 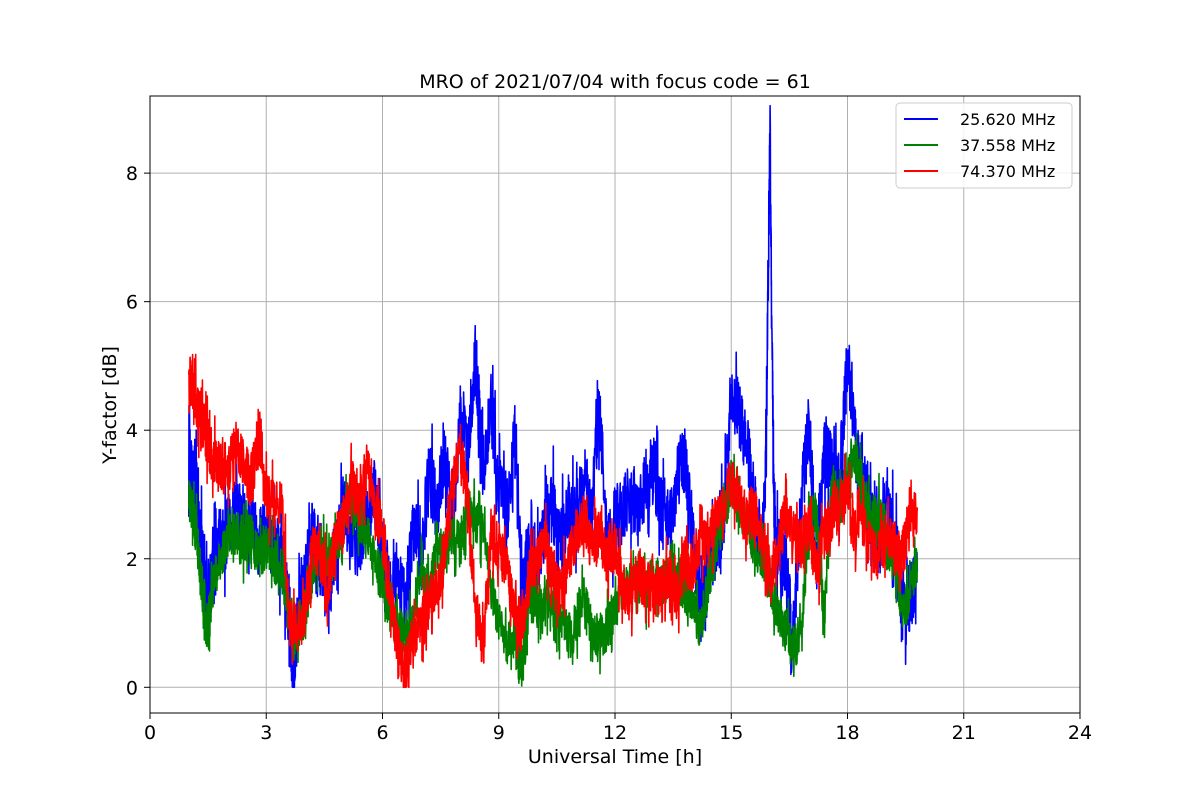 What do you see at coordinates (731, 733) in the screenshot?
I see `x-tick-label: 15` at bounding box center [731, 733].